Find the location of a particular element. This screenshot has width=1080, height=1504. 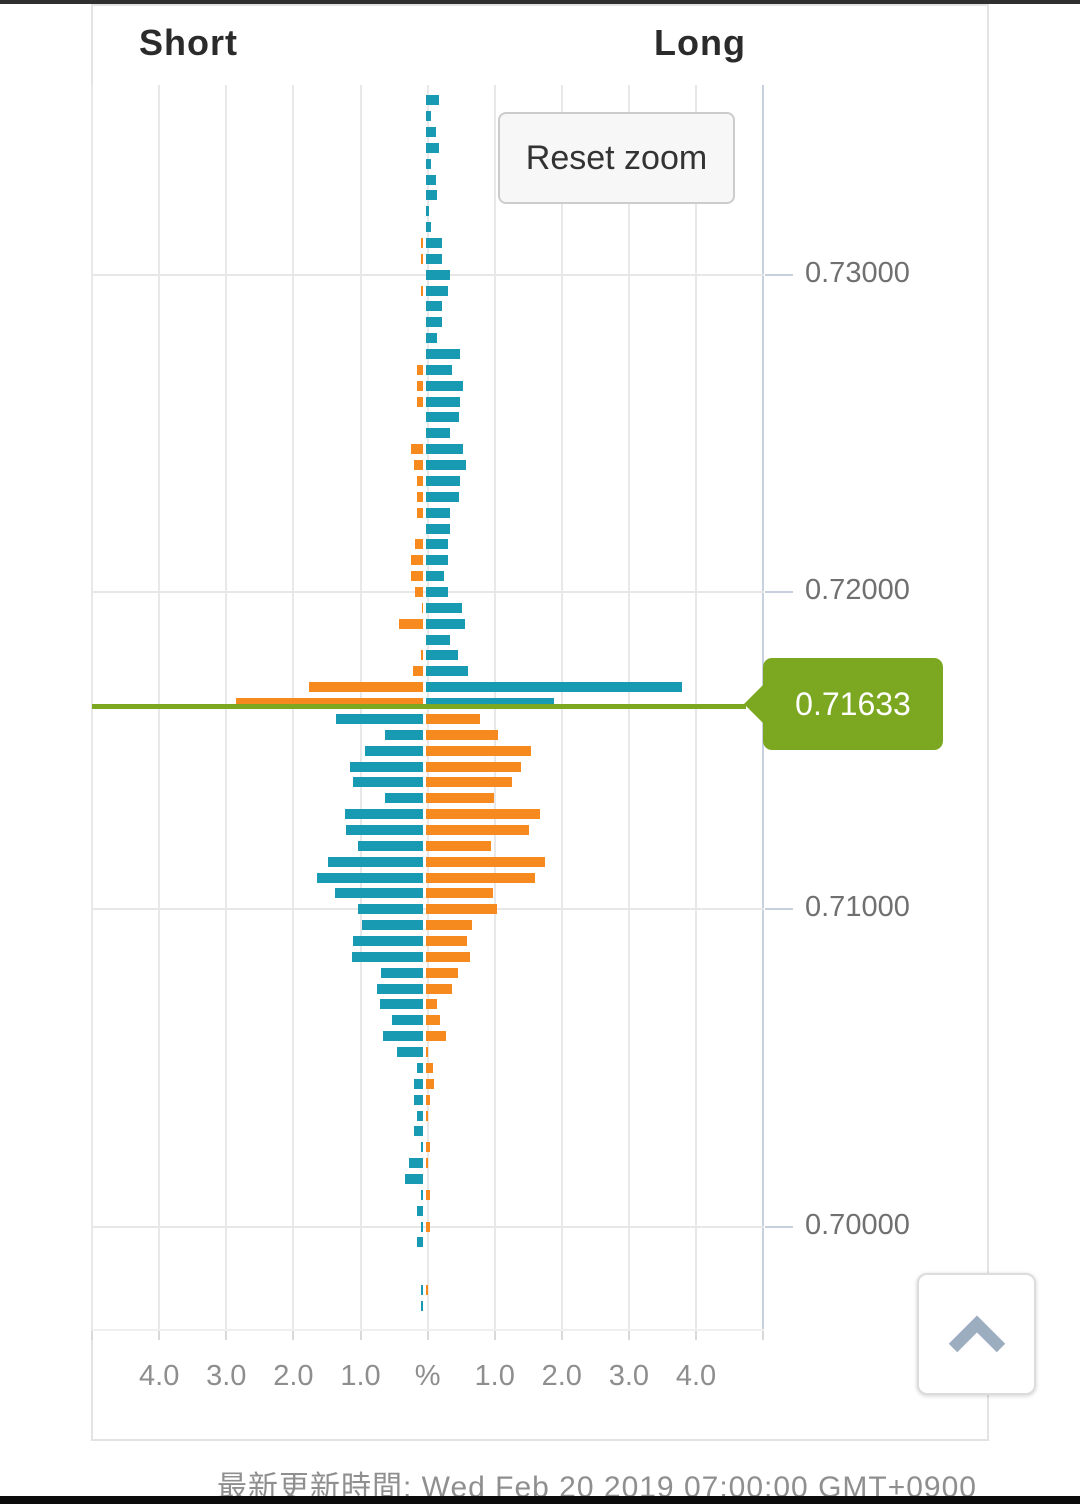

x-axis-label: 1.0 is located at coordinates (494, 1376).